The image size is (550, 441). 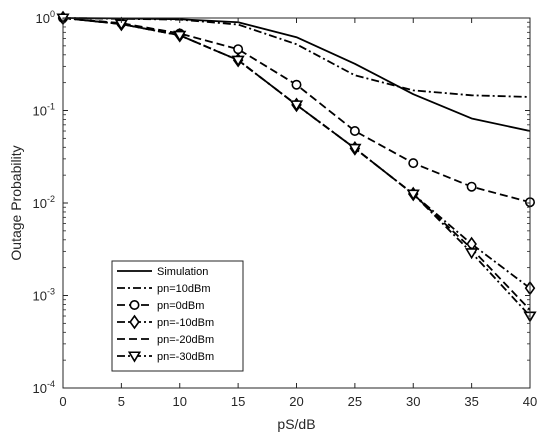 I want to click on y-tick-label: 10⁰, so click(x=45, y=17).